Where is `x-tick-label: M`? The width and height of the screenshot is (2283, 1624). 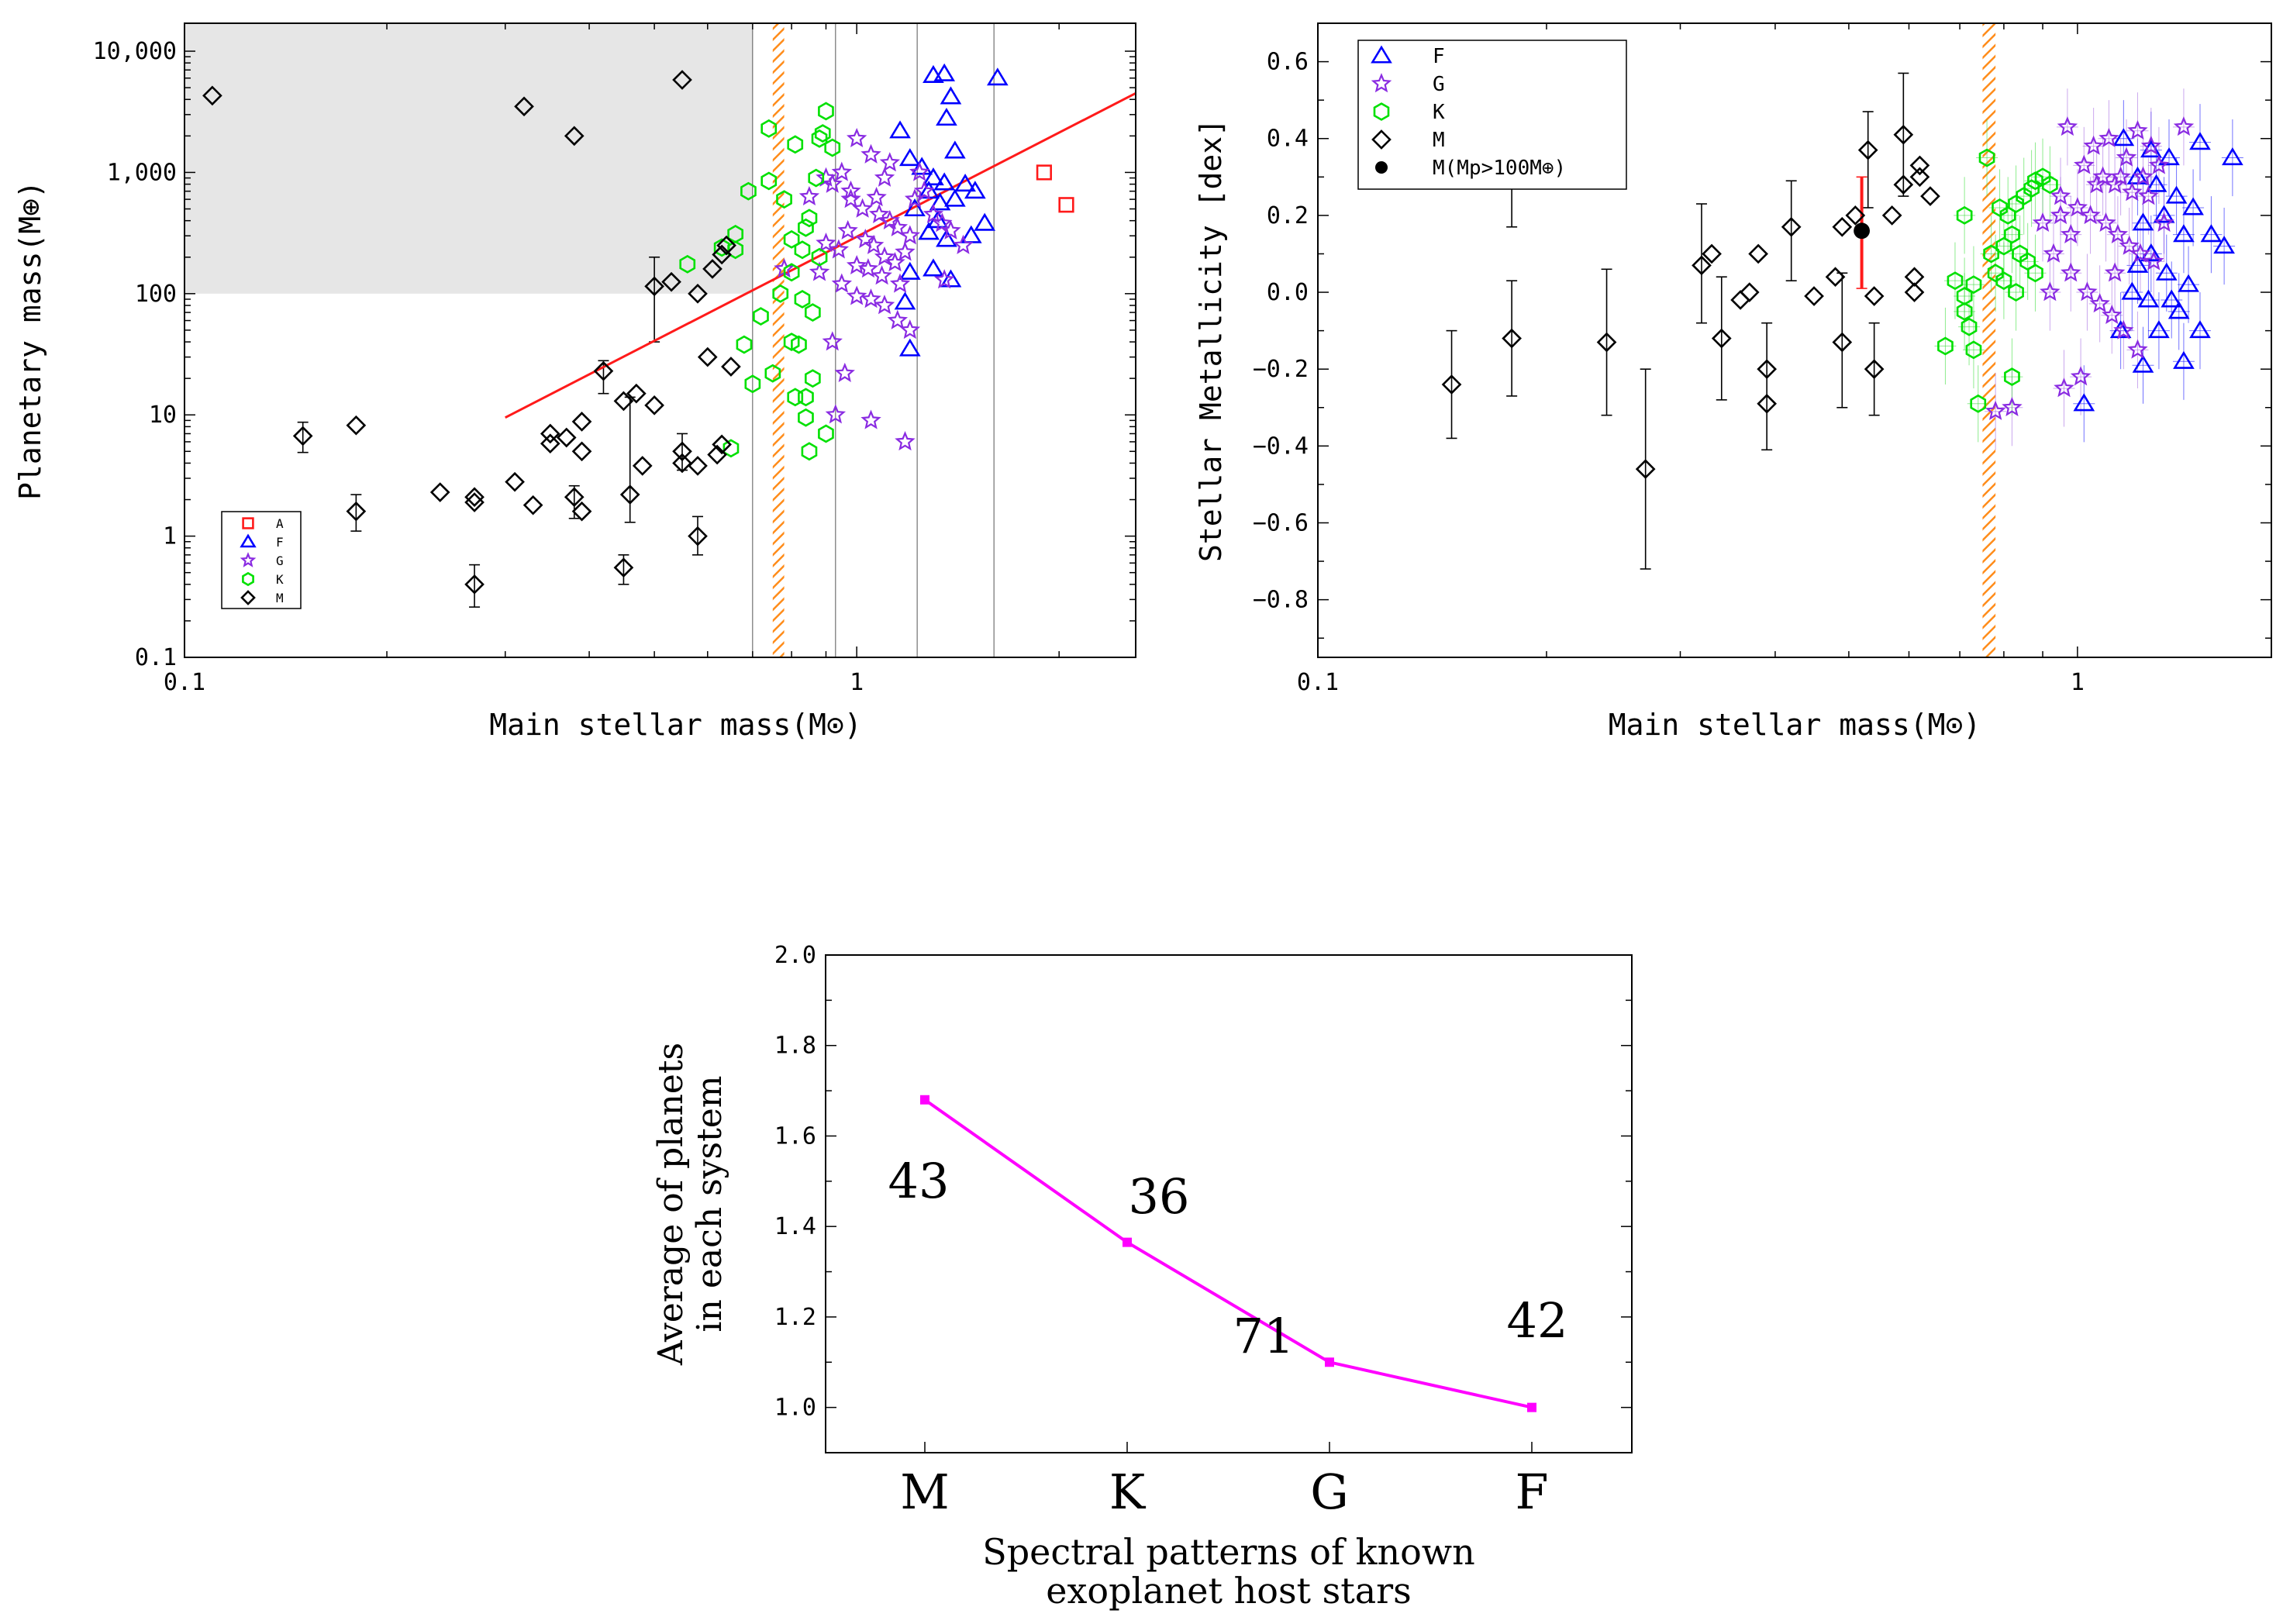
x-tick-label: M is located at coordinates (925, 1492).